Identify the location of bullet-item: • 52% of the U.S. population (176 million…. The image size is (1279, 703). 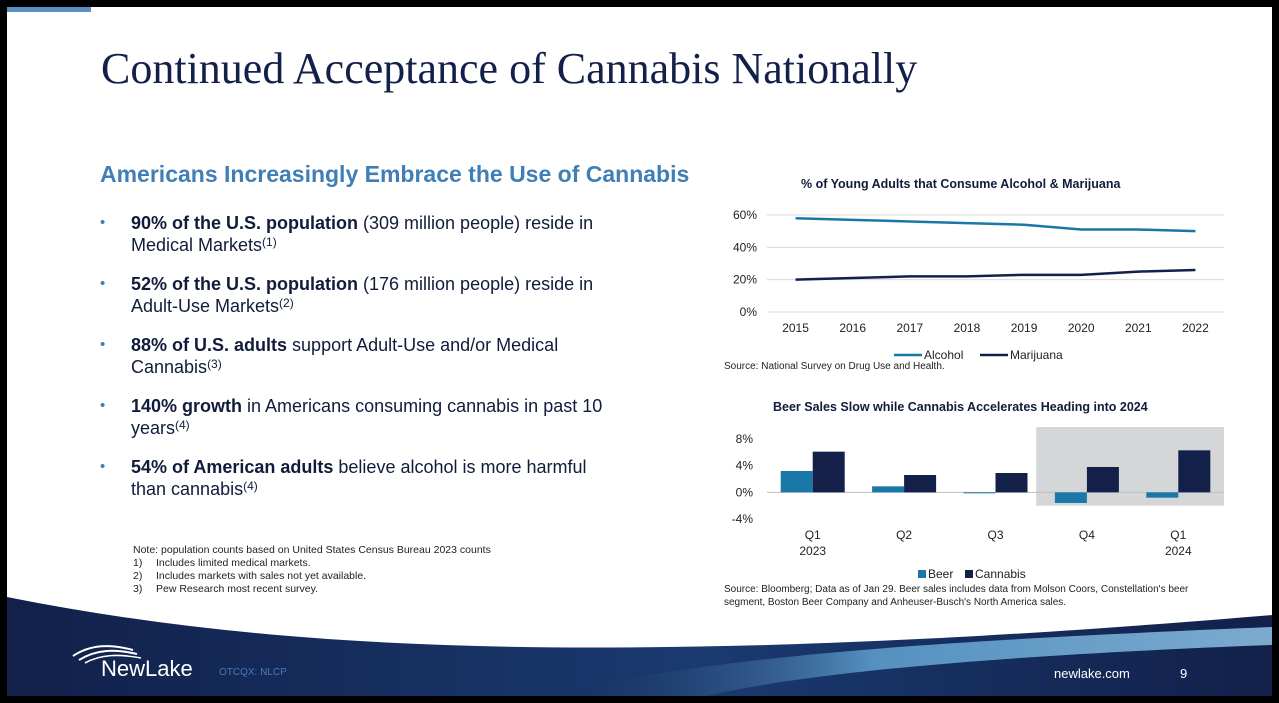
(360, 295).